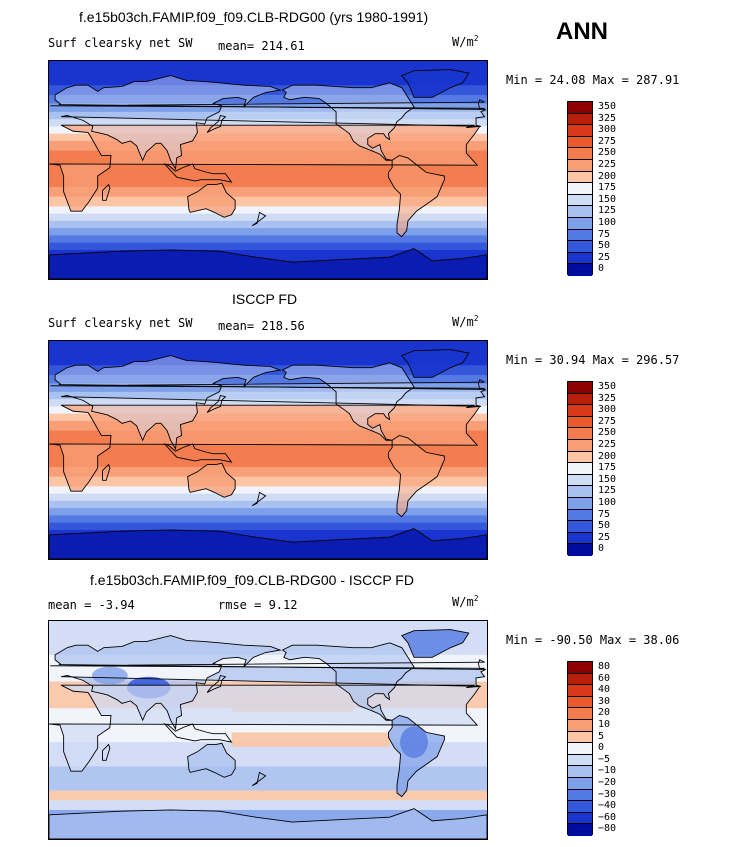 Image resolution: width=733 pixels, height=847 pixels. I want to click on colorbar-label: −10, so click(607, 771).